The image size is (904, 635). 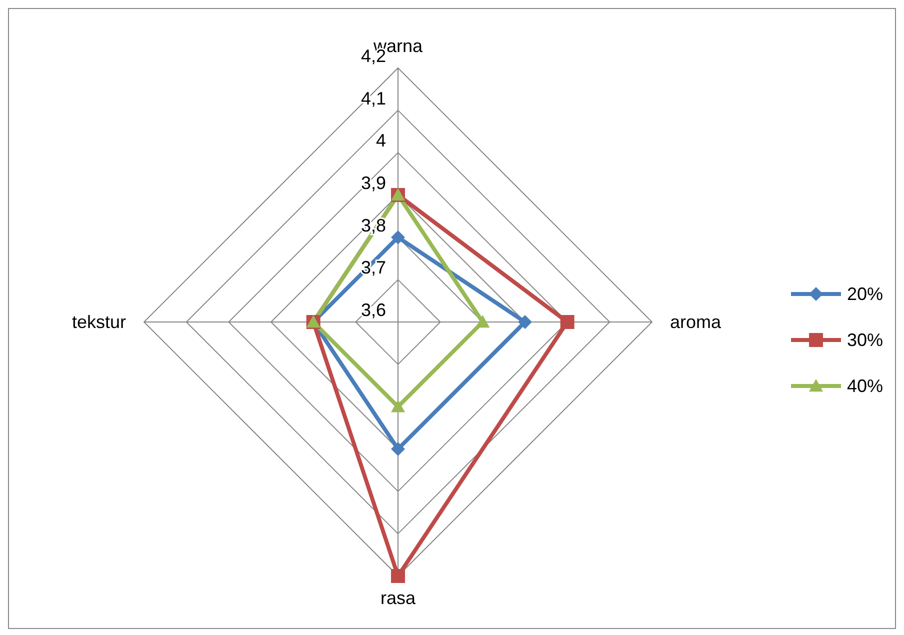 I want to click on spoke-label: aroma, so click(x=696, y=322).